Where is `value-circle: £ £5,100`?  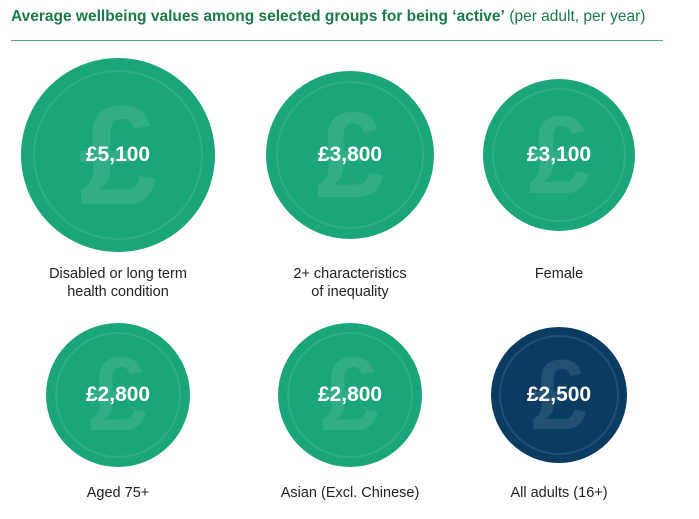
value-circle: £ £5,100 is located at coordinates (118, 155).